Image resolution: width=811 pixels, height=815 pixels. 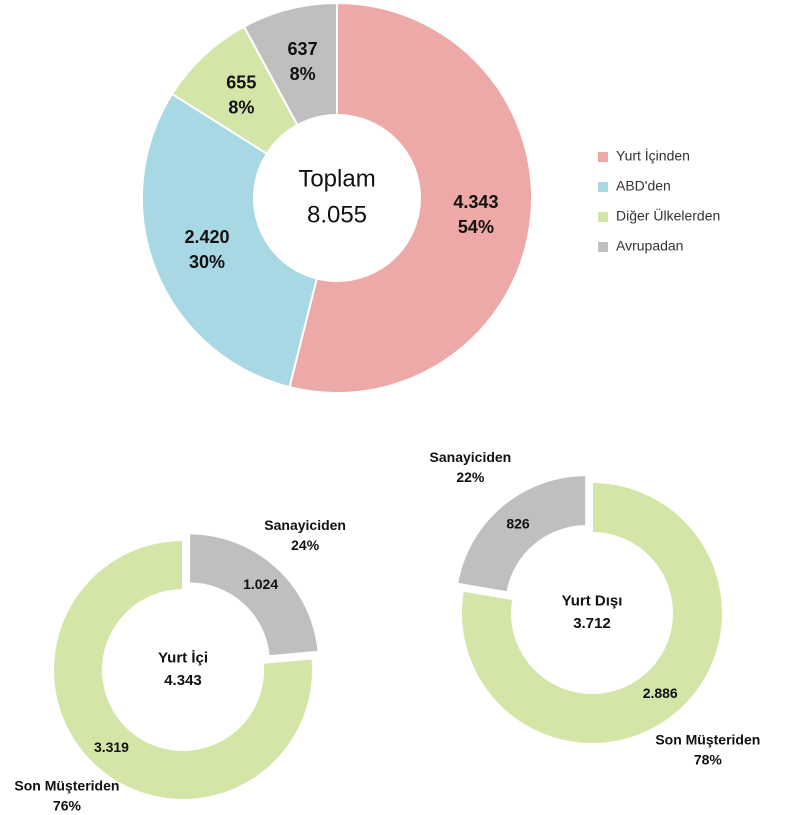 I want to click on value-label: 826, so click(x=518, y=524).